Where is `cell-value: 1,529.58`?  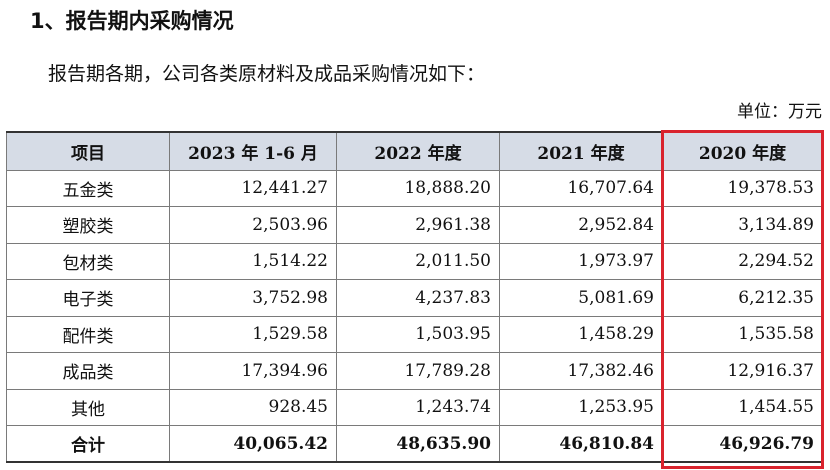 cell-value: 1,529.58 is located at coordinates (253, 334).